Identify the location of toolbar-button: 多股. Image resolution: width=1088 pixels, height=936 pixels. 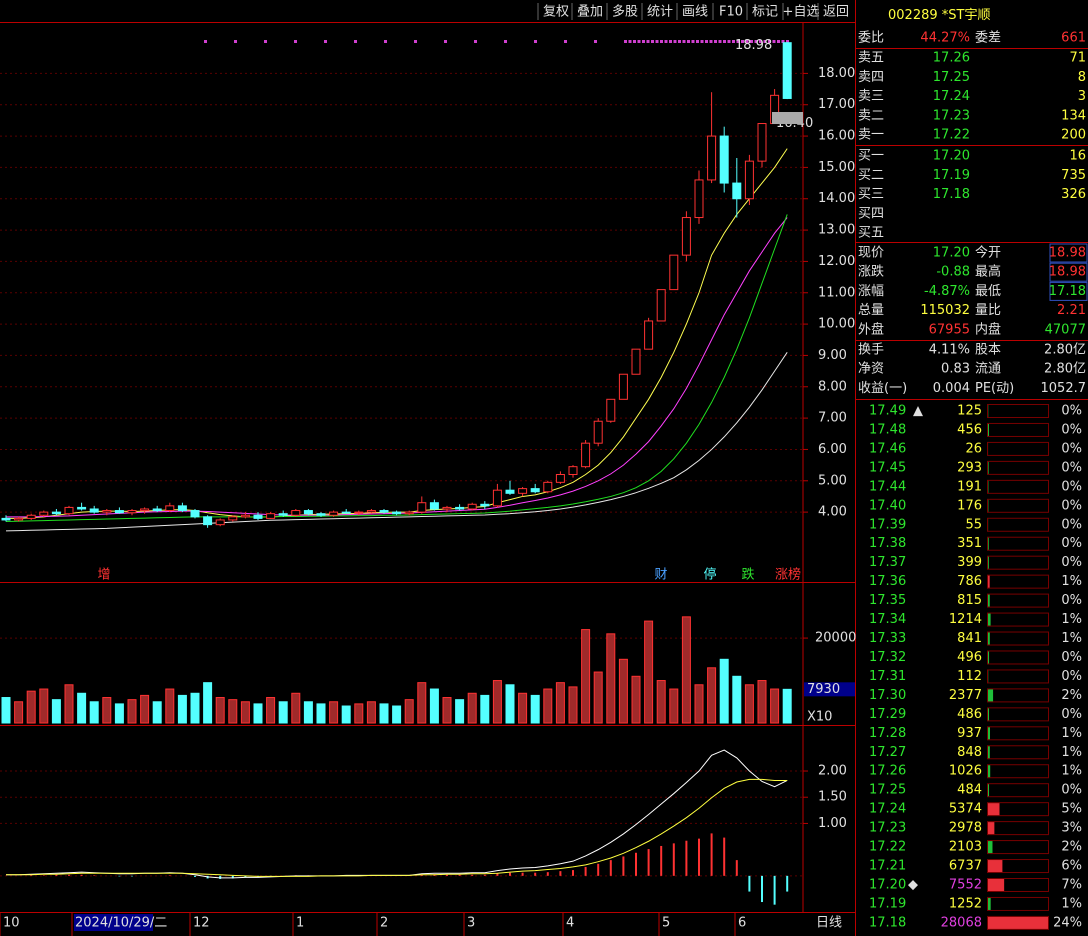
(625, 12).